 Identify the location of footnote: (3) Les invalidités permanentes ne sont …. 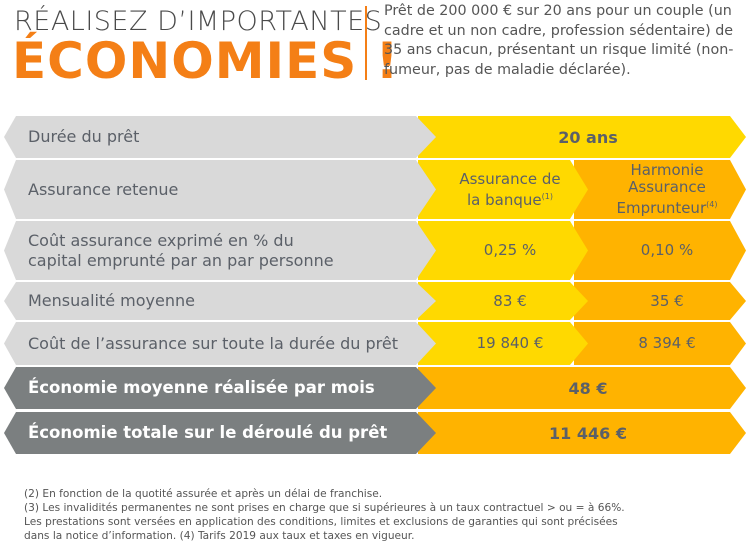
(324, 508).